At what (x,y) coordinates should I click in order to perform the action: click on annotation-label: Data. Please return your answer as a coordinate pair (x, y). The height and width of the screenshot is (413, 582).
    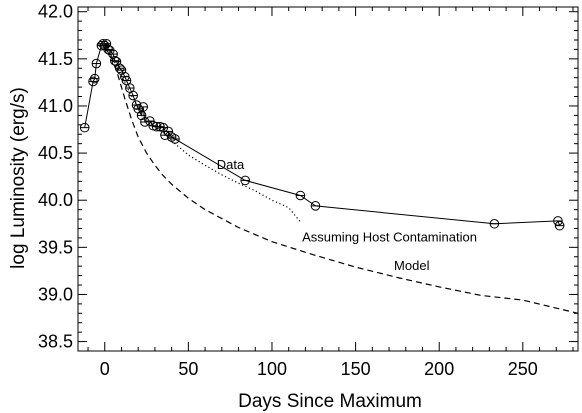
    Looking at the image, I should click on (231, 164).